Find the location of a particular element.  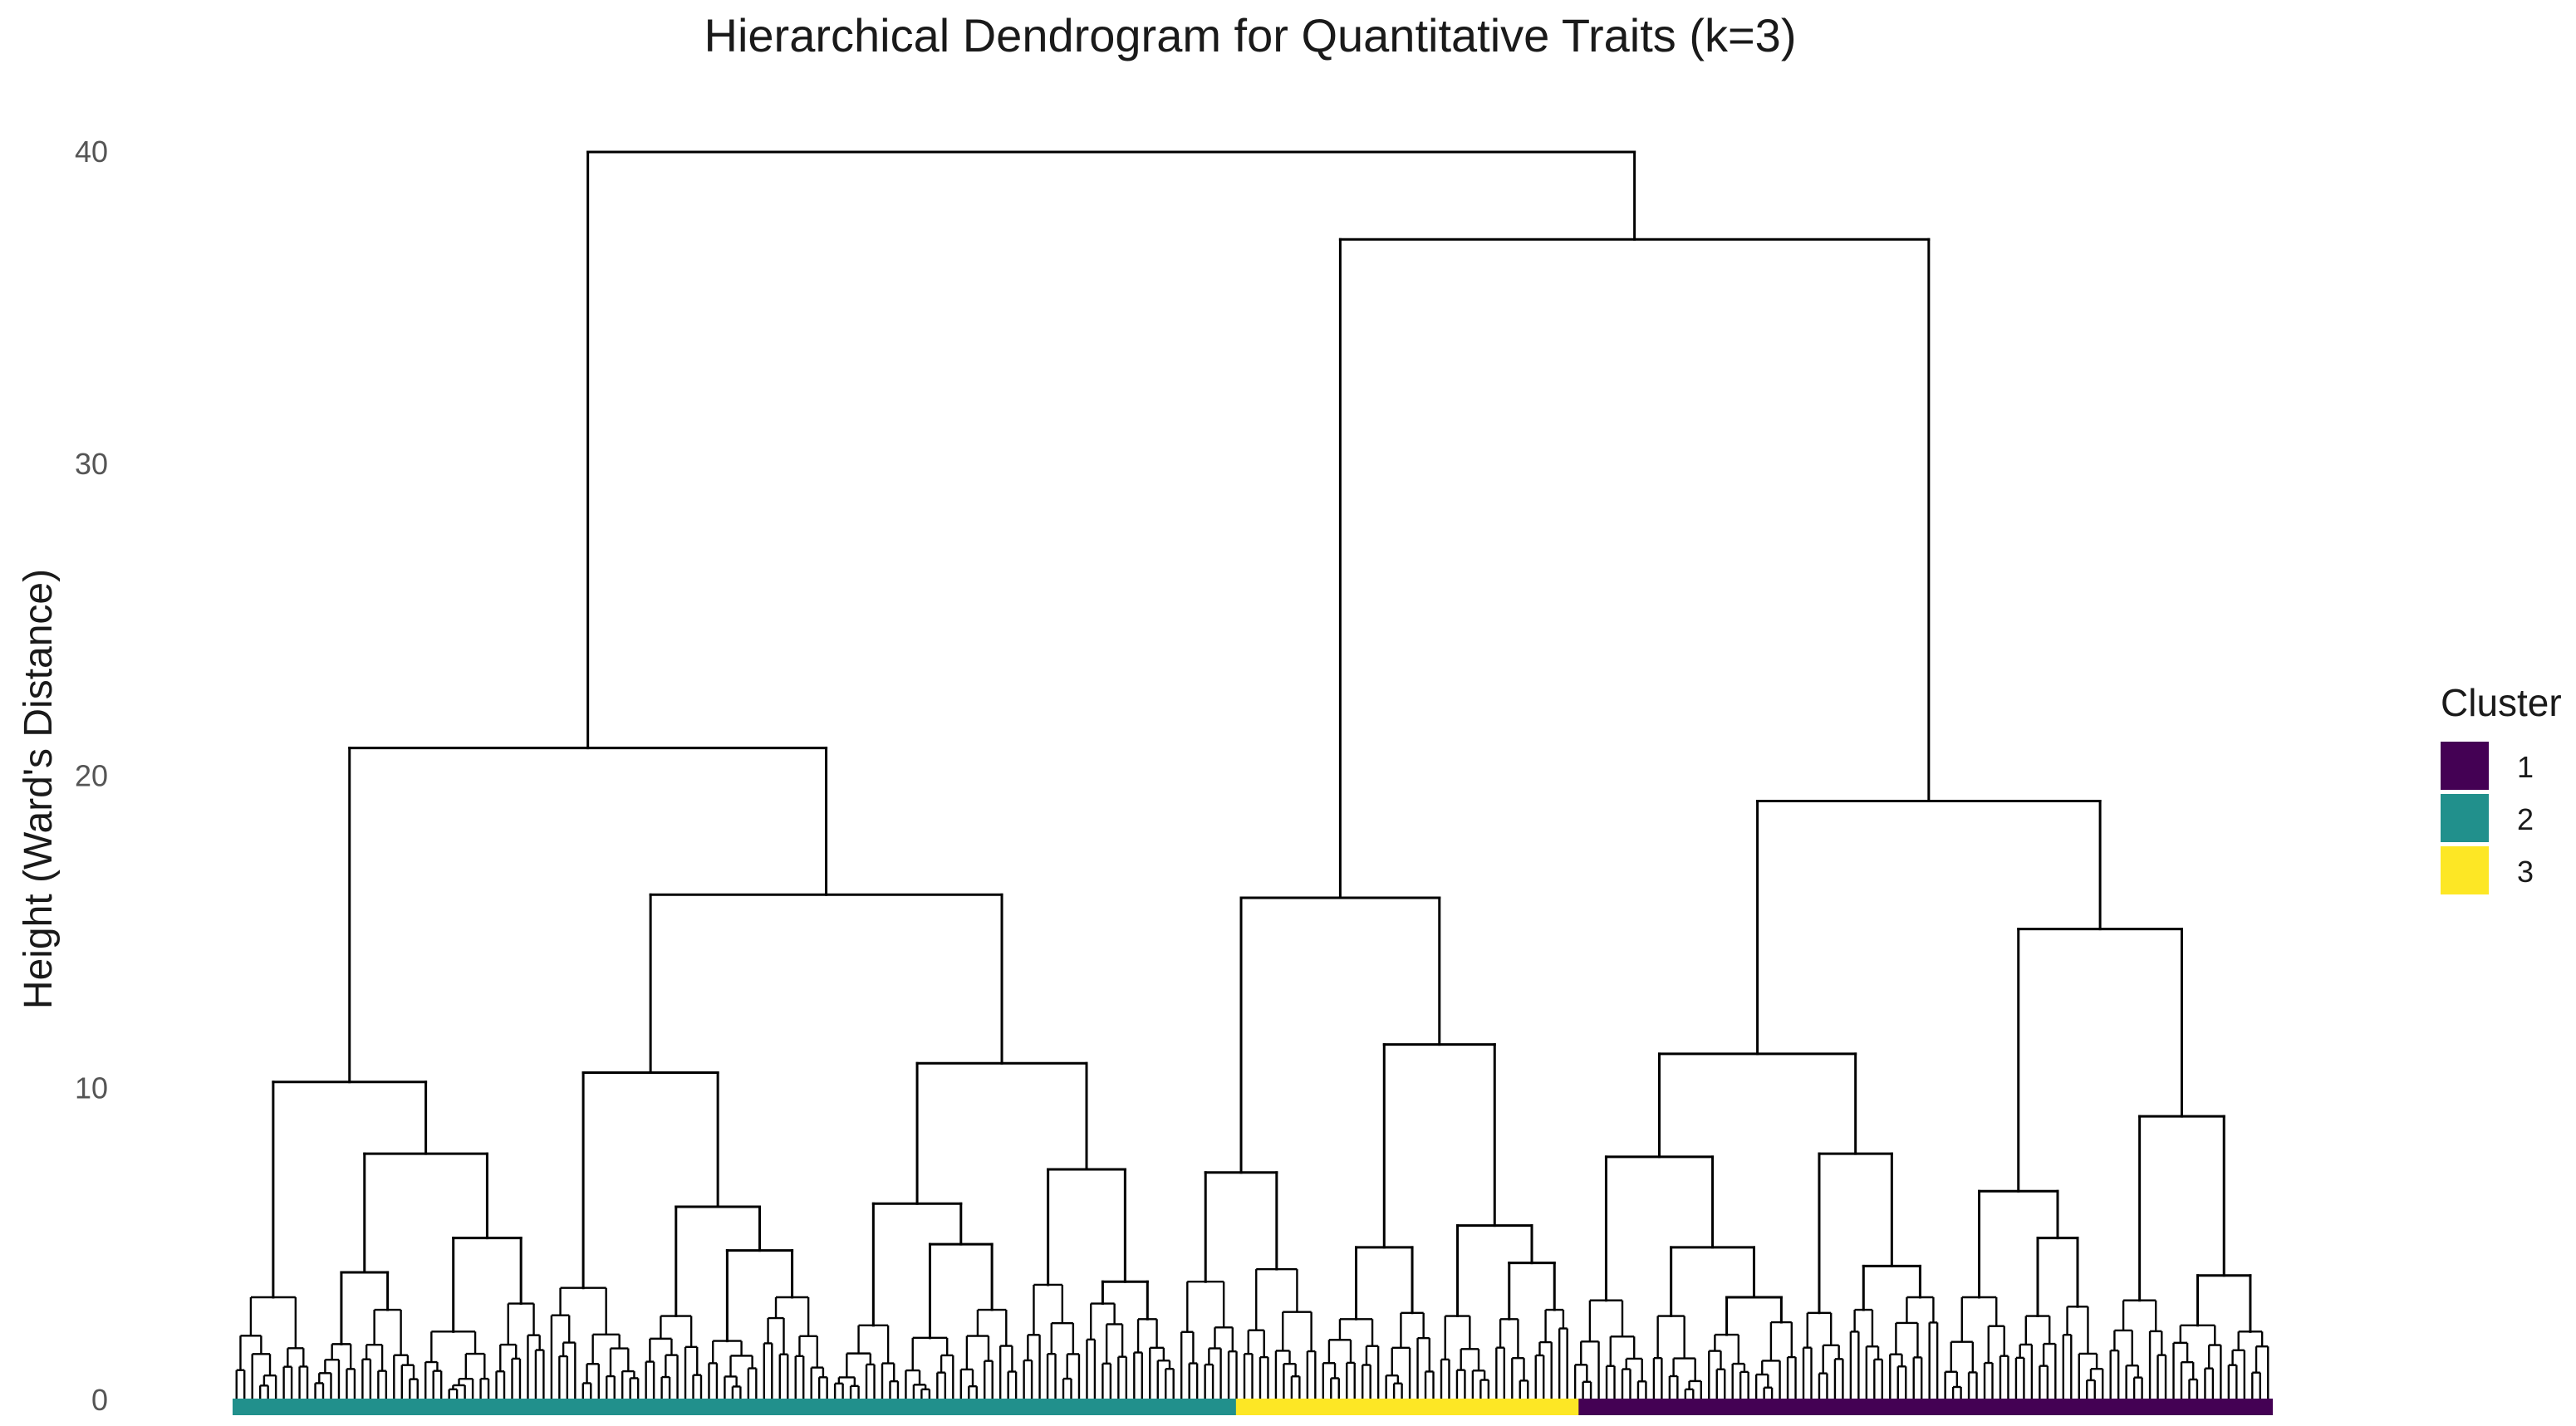

y-tick-label-4: 40 is located at coordinates (91, 152).